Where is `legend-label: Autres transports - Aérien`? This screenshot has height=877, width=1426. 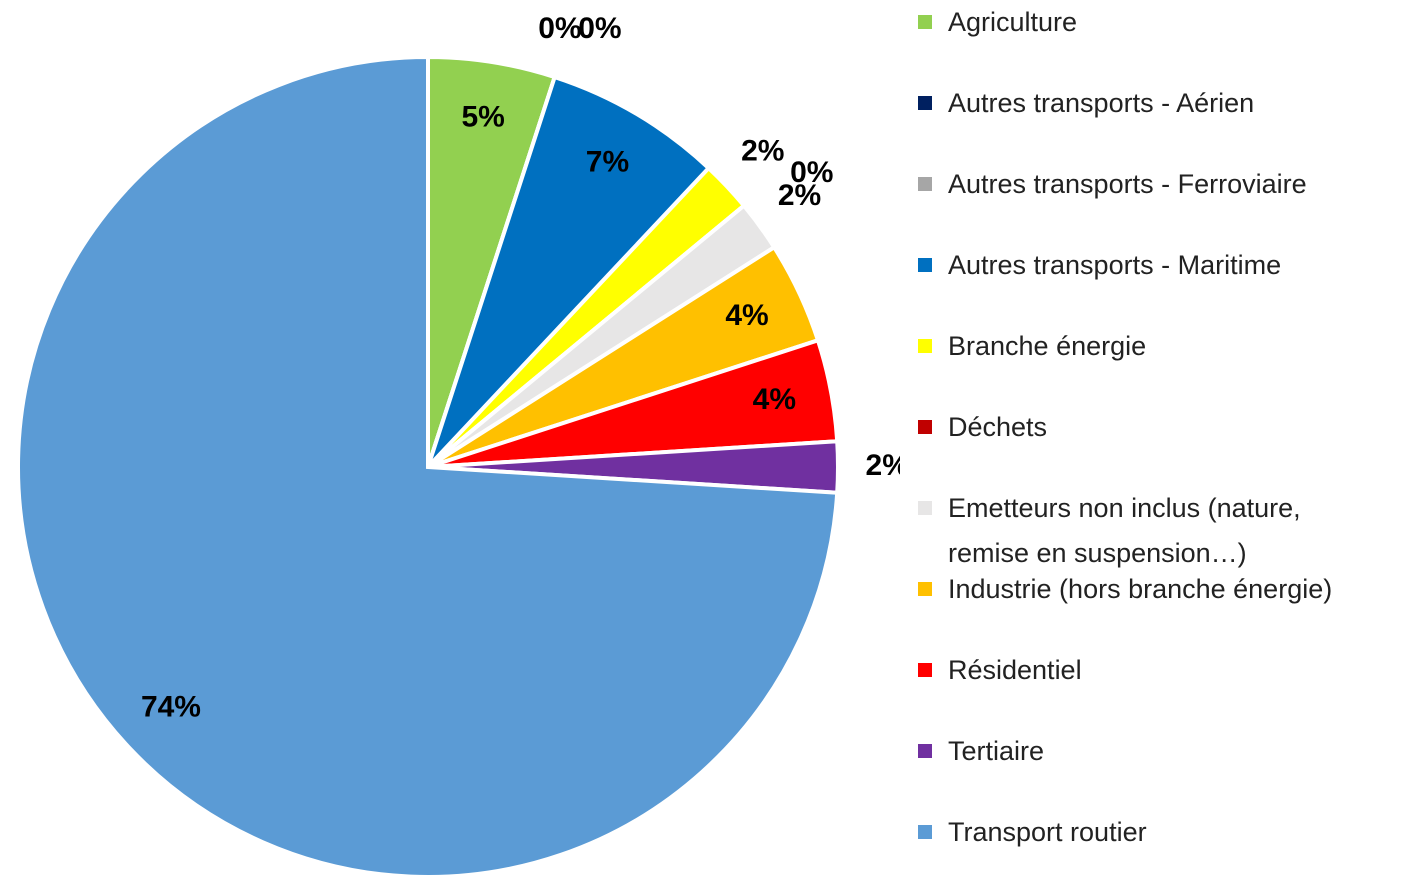 legend-label: Autres transports - Aérien is located at coordinates (1101, 103).